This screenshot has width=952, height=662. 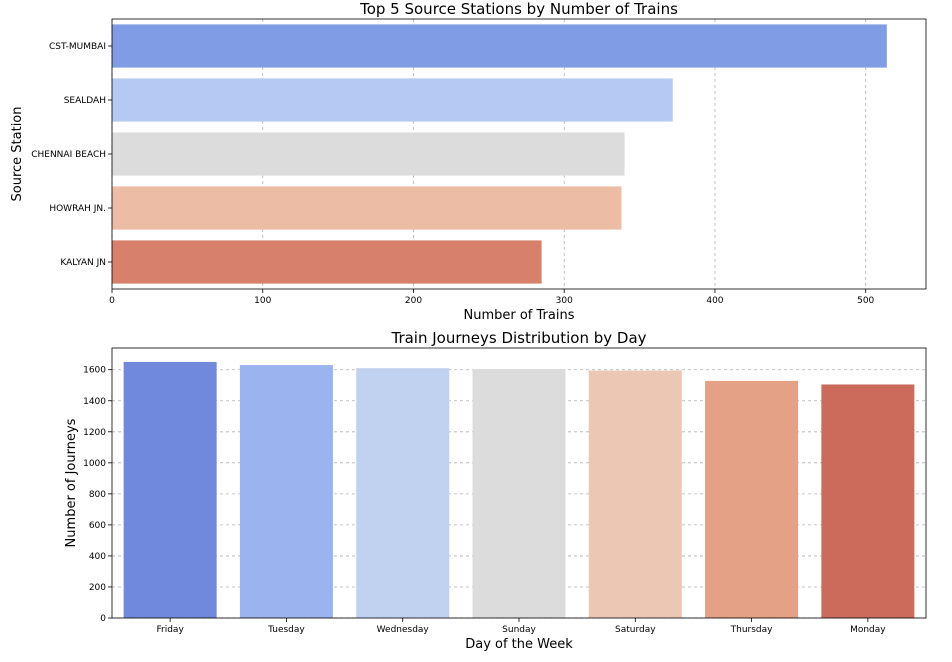 What do you see at coordinates (171, 630) in the screenshot?
I see `chart2-x-tick-label: Friday` at bounding box center [171, 630].